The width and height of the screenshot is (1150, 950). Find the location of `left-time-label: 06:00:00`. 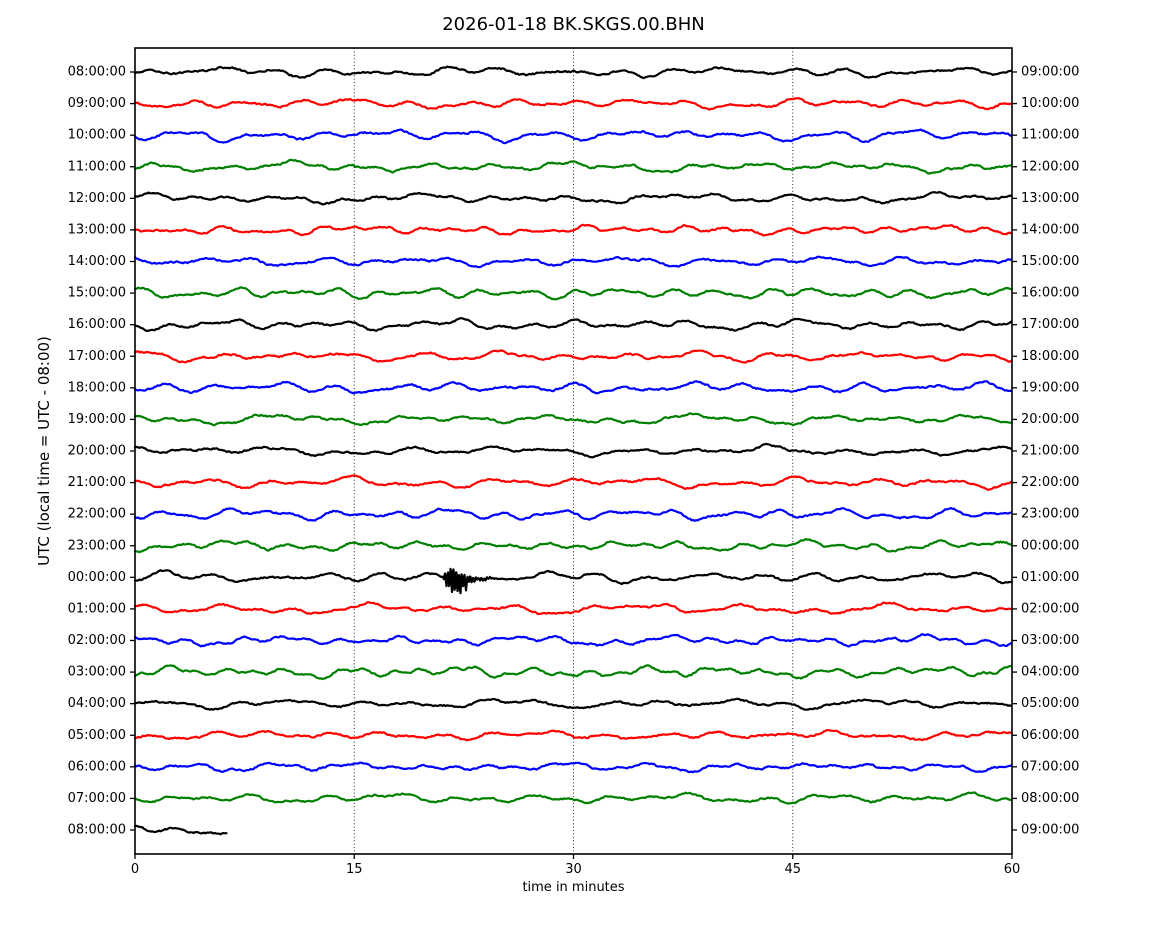

left-time-label: 06:00:00 is located at coordinates (97, 766).